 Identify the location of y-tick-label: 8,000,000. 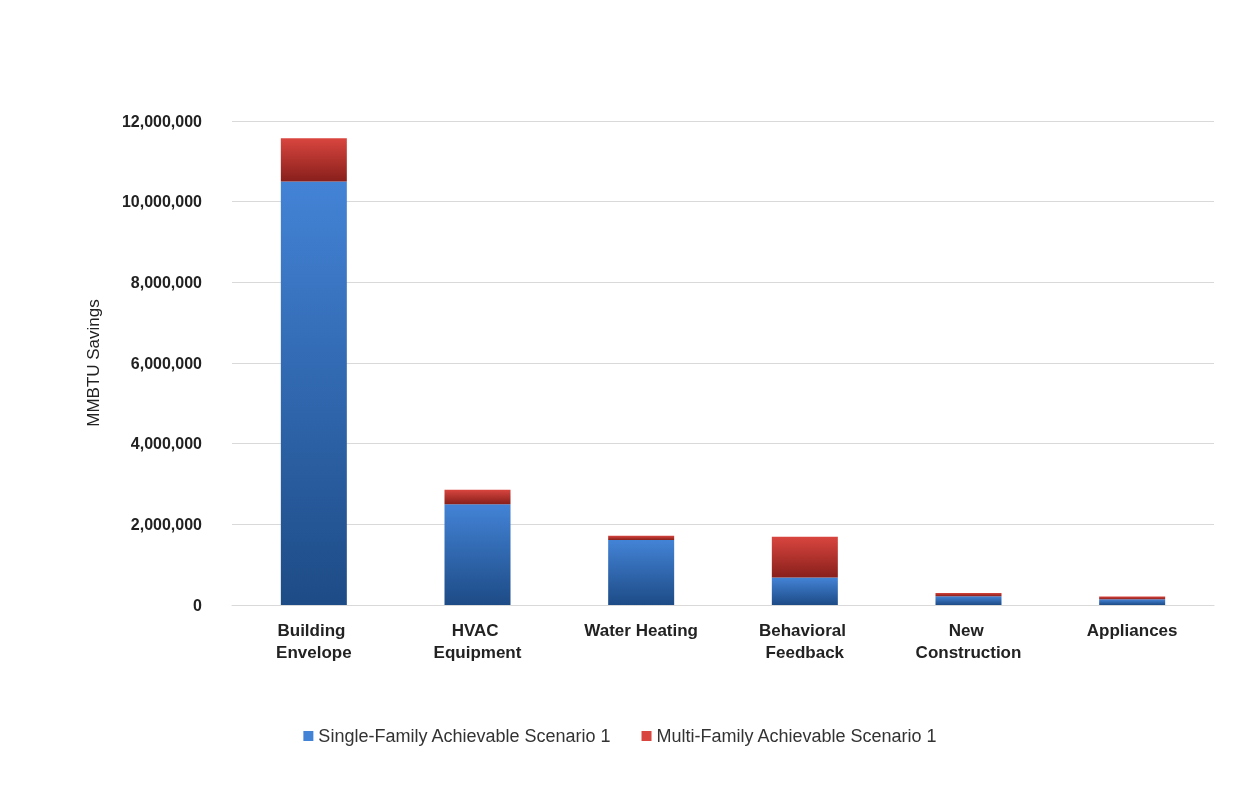
(166, 282).